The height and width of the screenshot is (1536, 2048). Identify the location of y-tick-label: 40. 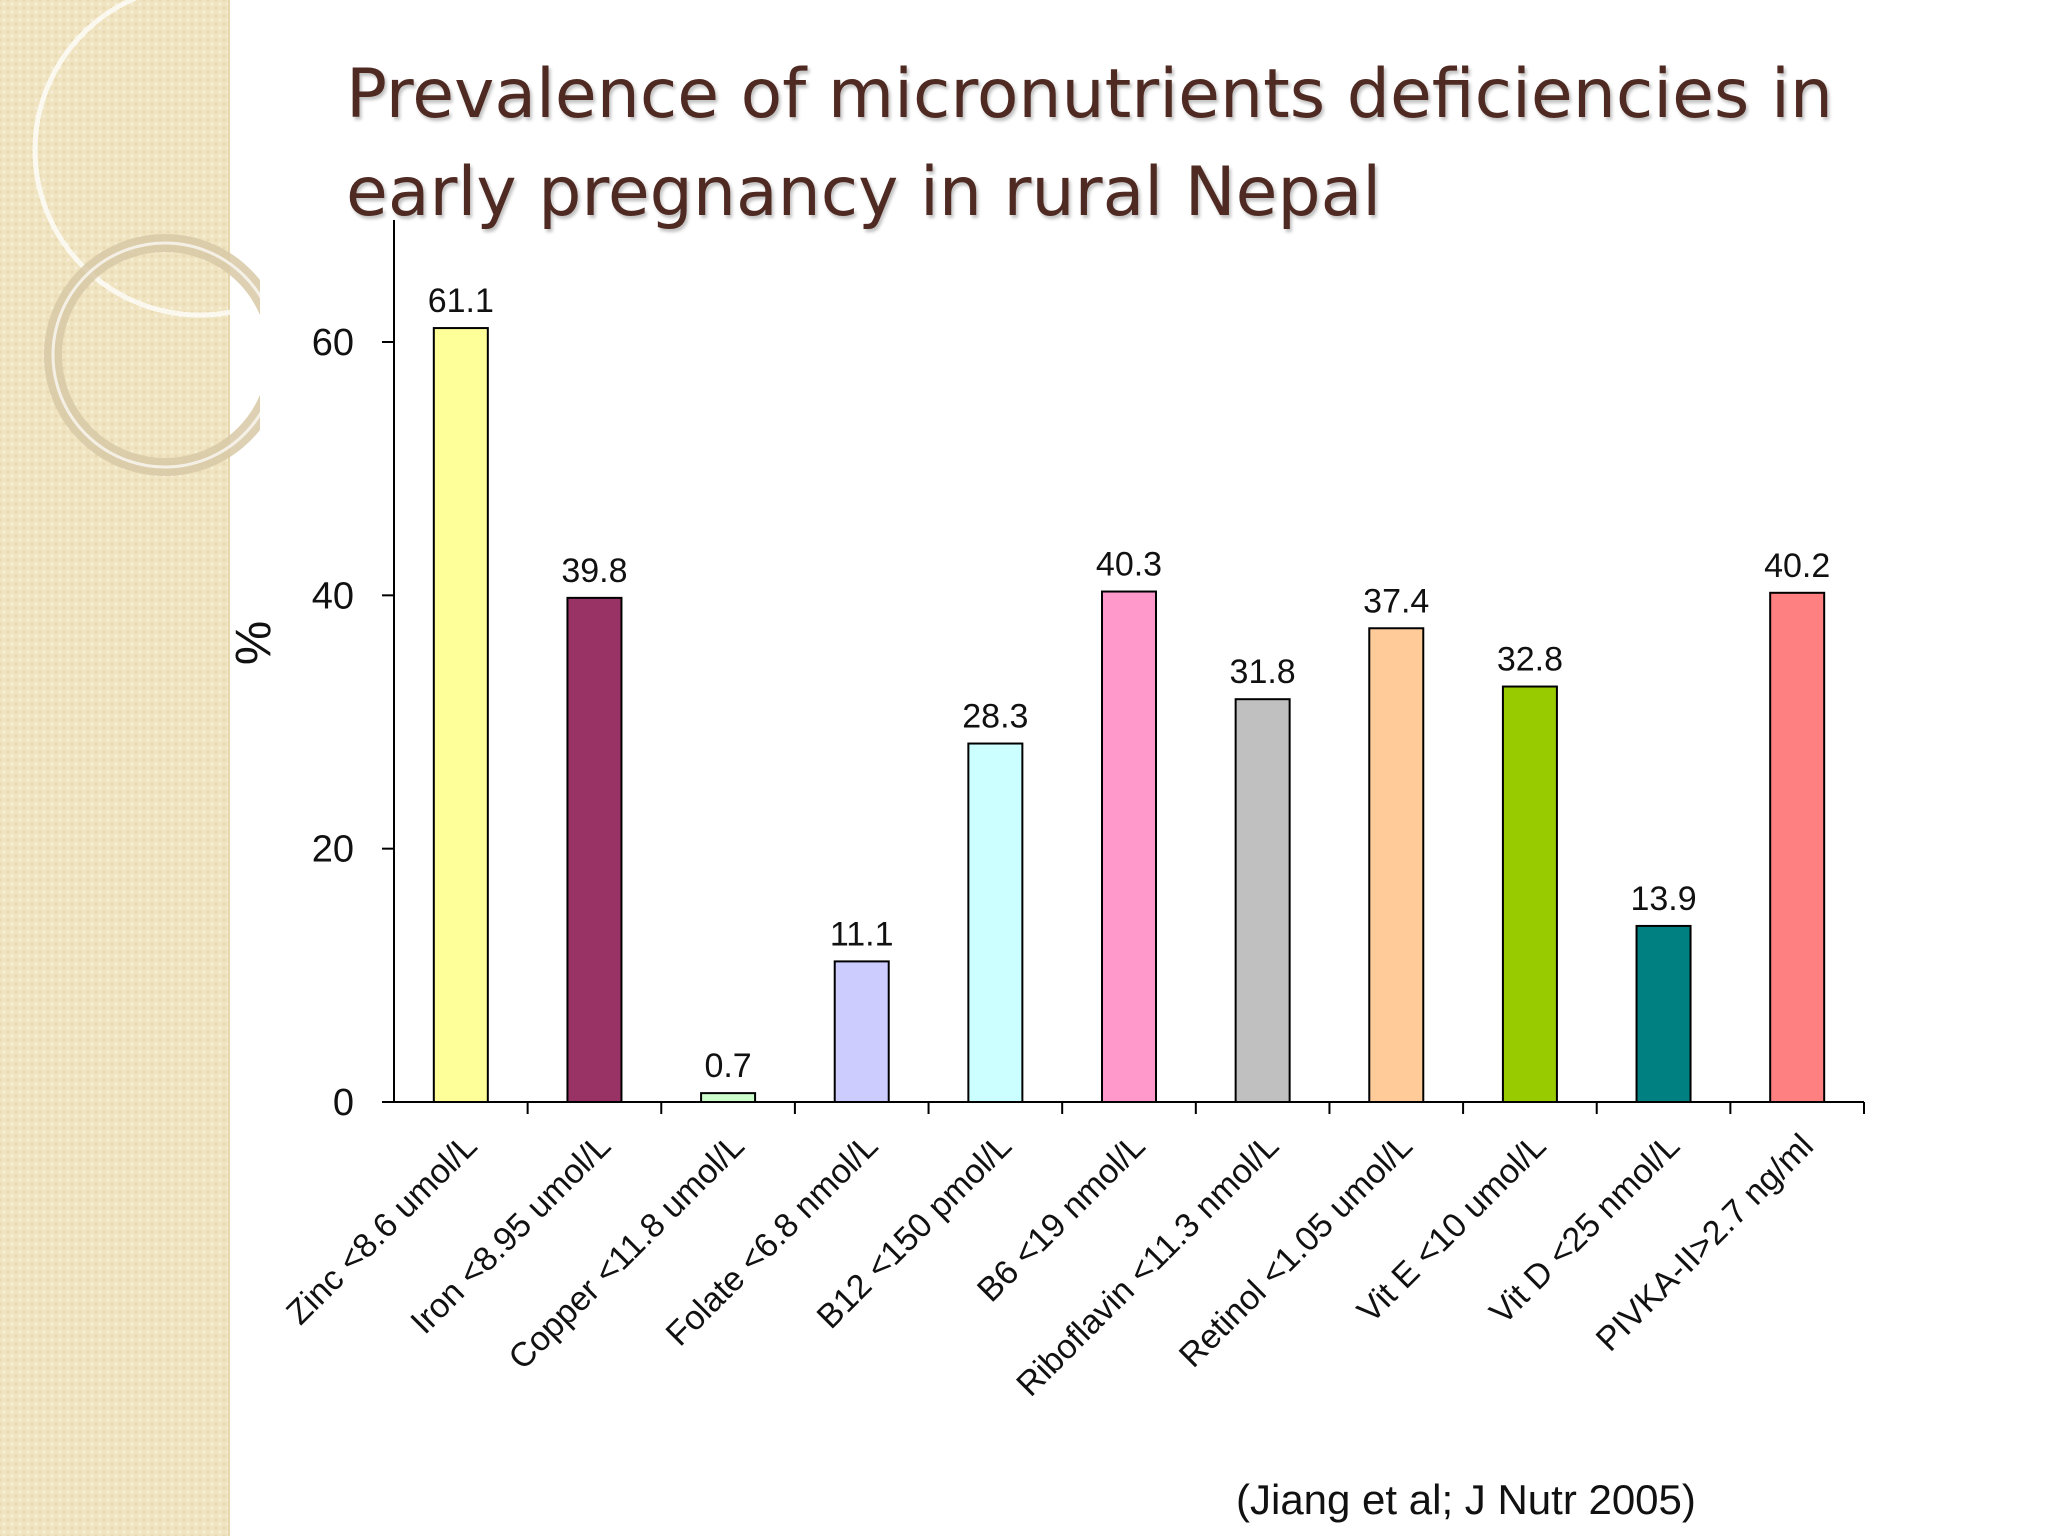
(333, 596).